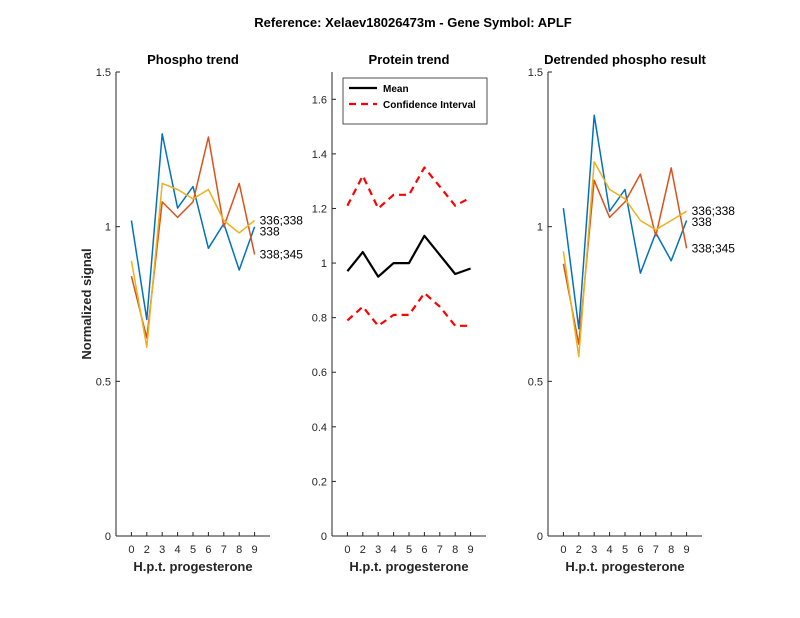 This screenshot has height=618, width=800. I want to click on y-tick-label: 0.2, so click(319, 482).